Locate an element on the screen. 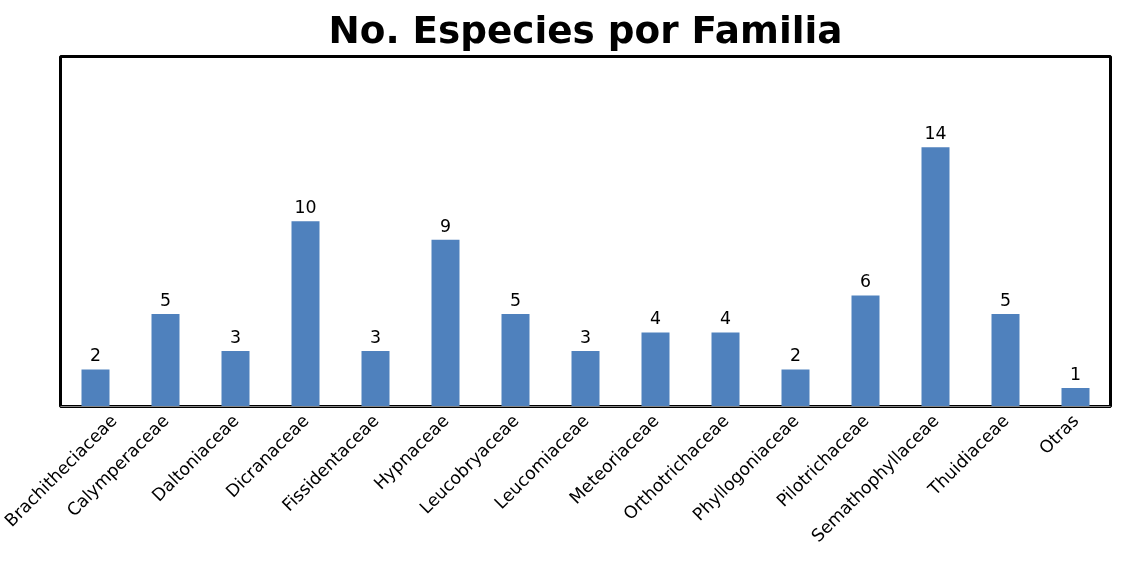  data-label: 6 is located at coordinates (865, 281).